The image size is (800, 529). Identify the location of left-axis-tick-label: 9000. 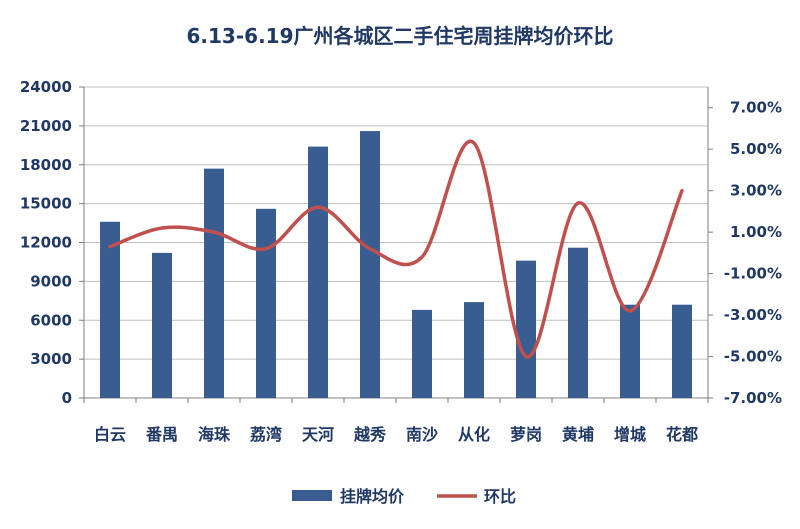
(51, 281).